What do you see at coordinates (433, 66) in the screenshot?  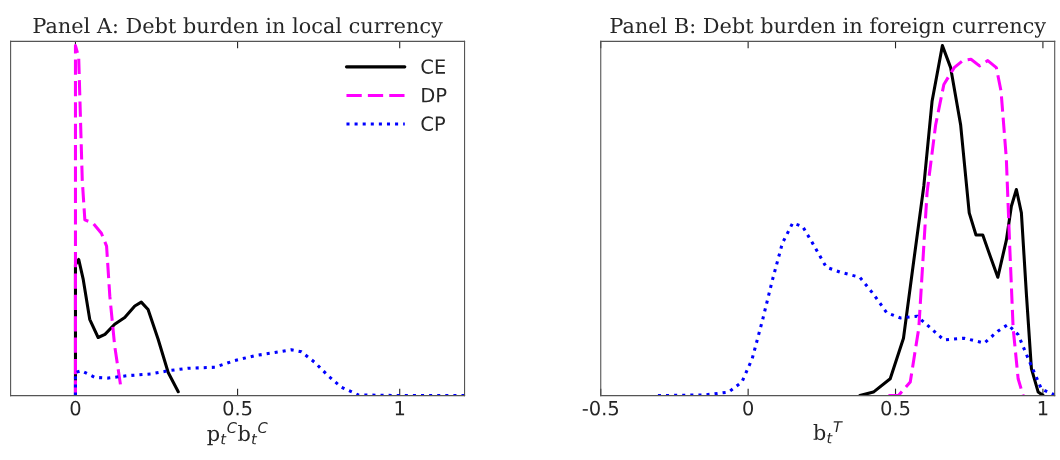 I see `legend-label: CE` at bounding box center [433, 66].